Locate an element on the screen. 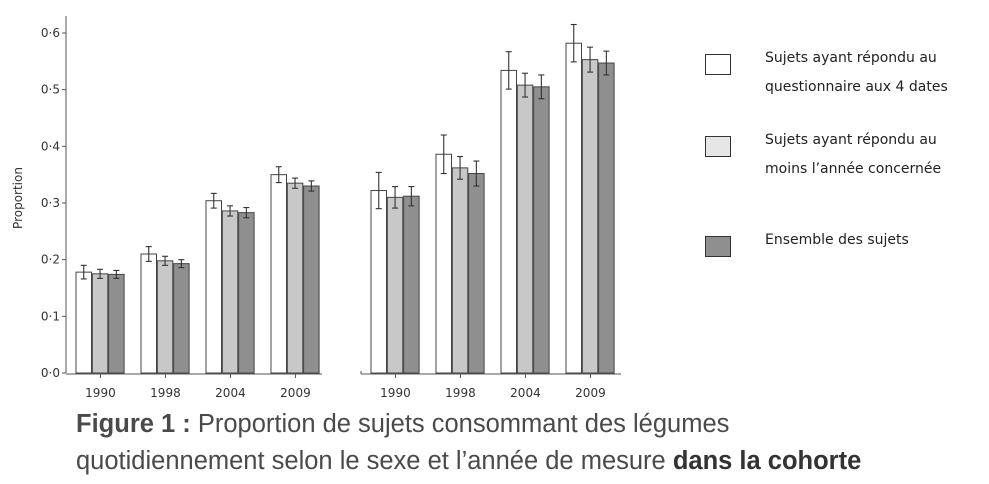 Image resolution: width=989 pixels, height=484 pixels. y-tick-label: 0·3 is located at coordinates (50, 203).